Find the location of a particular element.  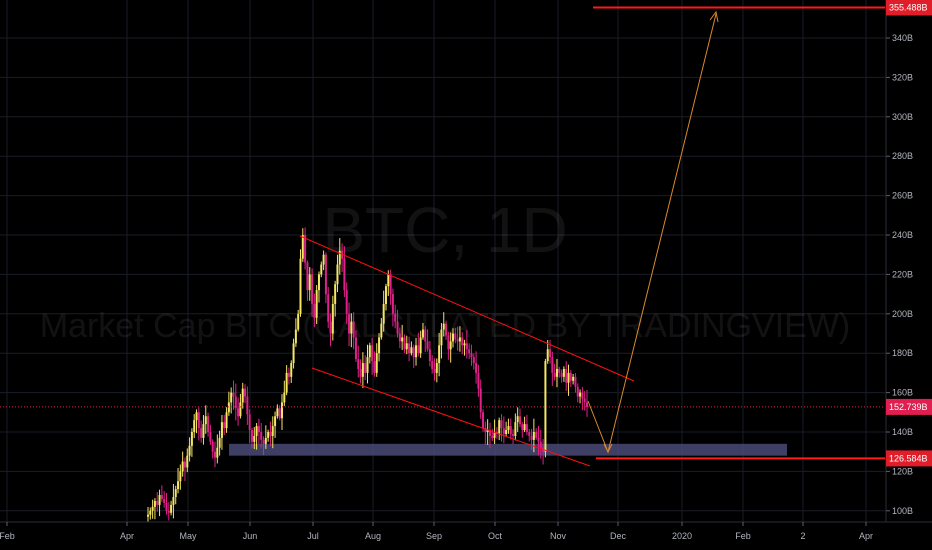

y-tick-label: 100B is located at coordinates (902, 511).